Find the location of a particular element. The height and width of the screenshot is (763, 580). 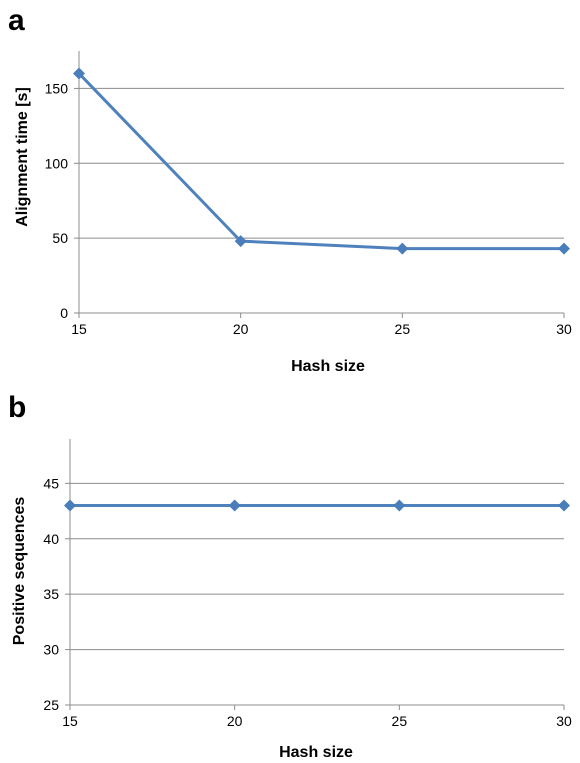

panel-label-b: b is located at coordinates (17, 407).